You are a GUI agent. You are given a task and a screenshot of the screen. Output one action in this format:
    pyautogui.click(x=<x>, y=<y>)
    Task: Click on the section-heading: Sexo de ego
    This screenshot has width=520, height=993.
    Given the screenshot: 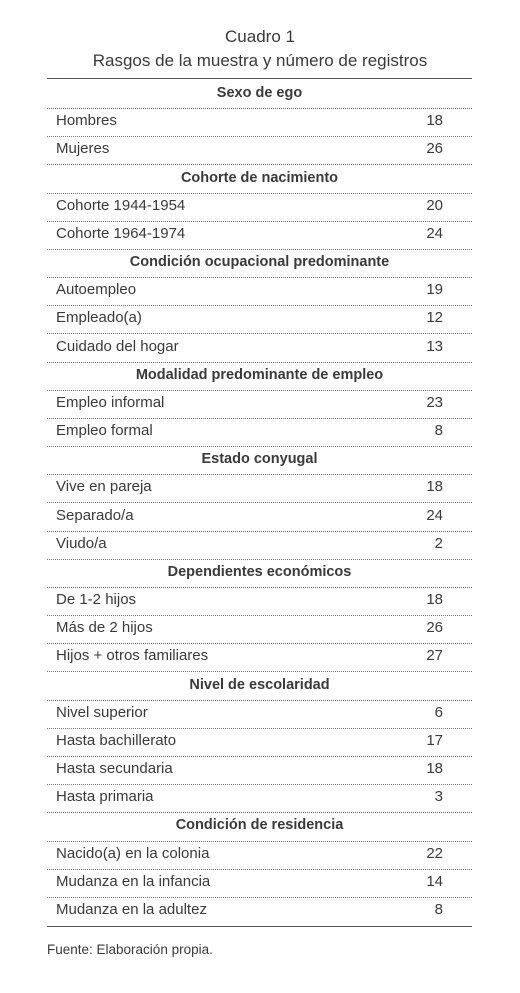 What is the action you would take?
    pyautogui.click(x=259, y=93)
    